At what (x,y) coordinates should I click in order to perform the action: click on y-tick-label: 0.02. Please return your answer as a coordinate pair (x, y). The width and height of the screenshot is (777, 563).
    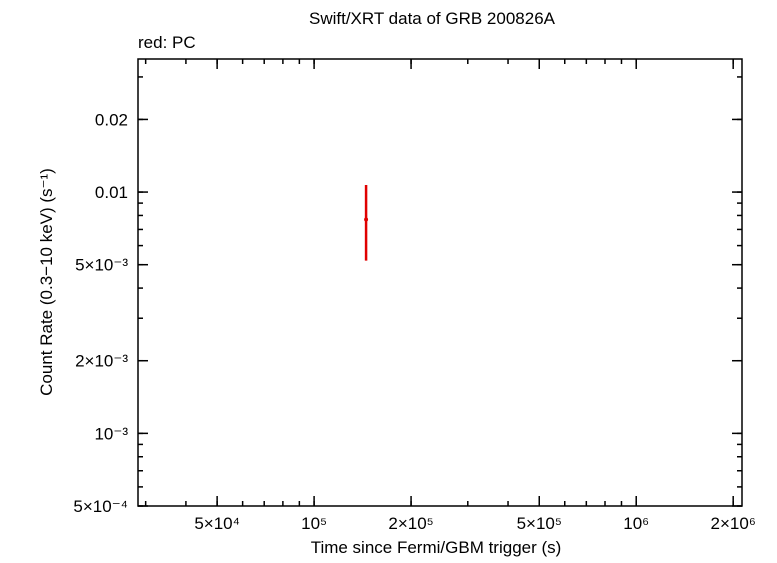
    Looking at the image, I should click on (111, 119).